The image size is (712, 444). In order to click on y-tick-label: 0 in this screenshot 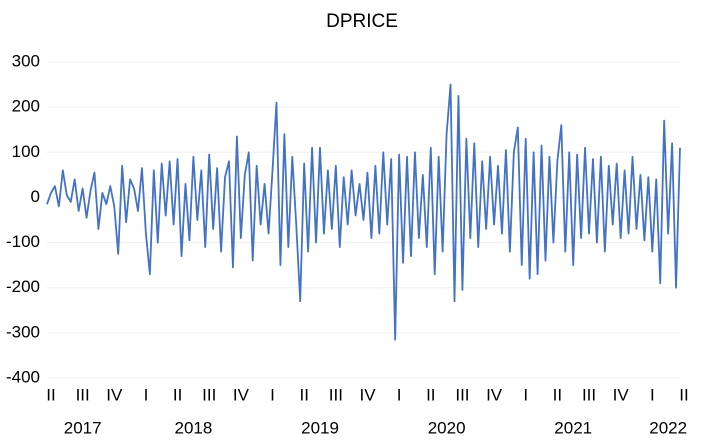, I will do `click(35, 196)`.